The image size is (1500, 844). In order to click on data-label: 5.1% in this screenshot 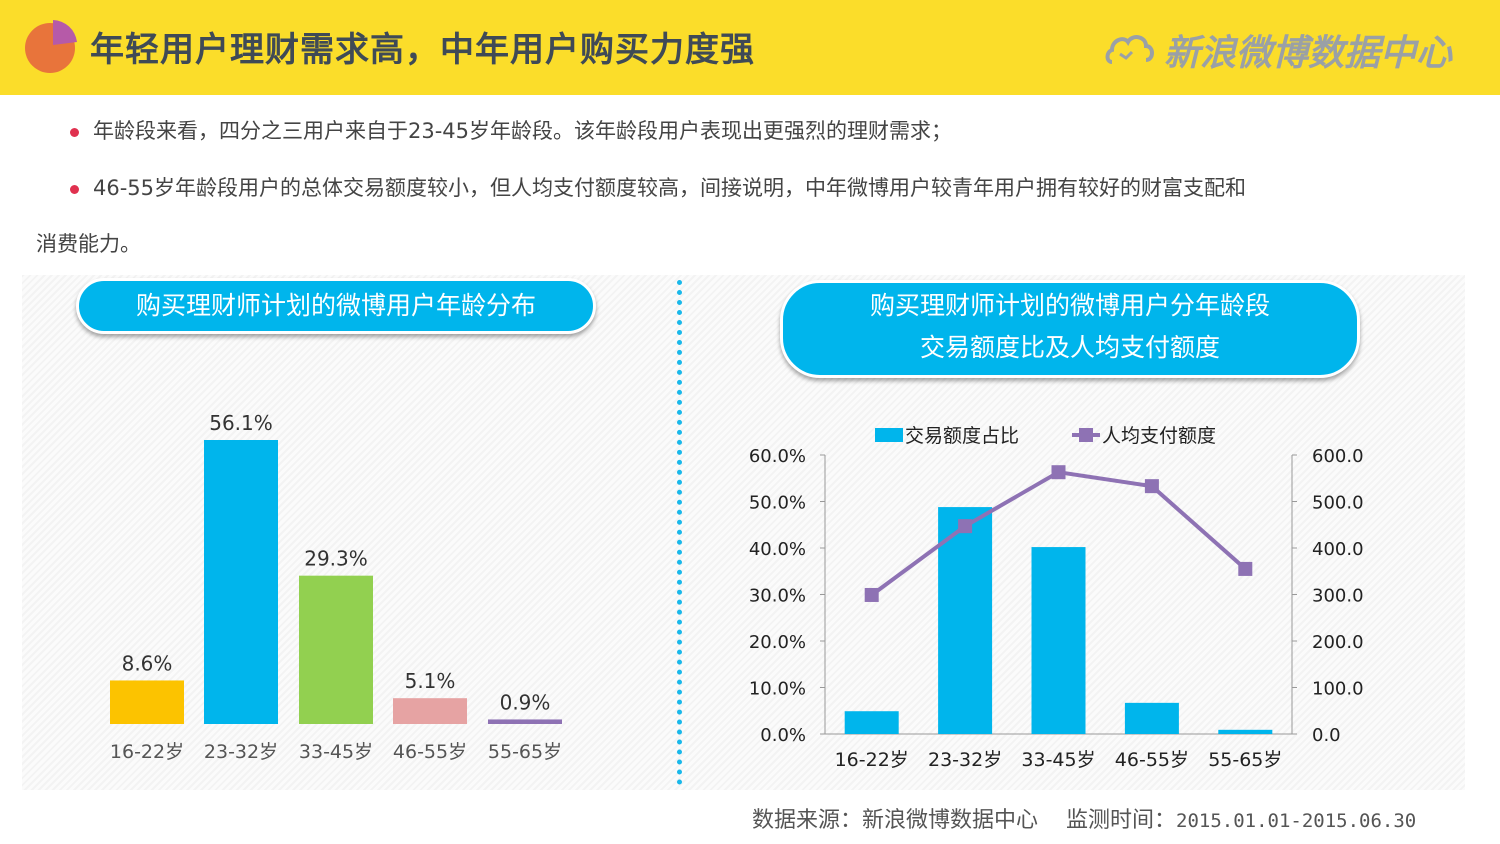, I will do `click(430, 681)`.